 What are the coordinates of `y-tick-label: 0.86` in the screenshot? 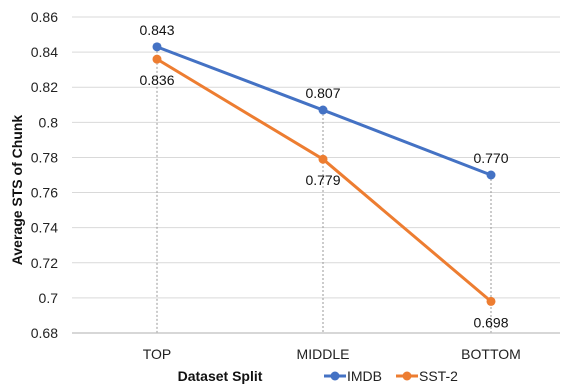 It's located at (44, 17).